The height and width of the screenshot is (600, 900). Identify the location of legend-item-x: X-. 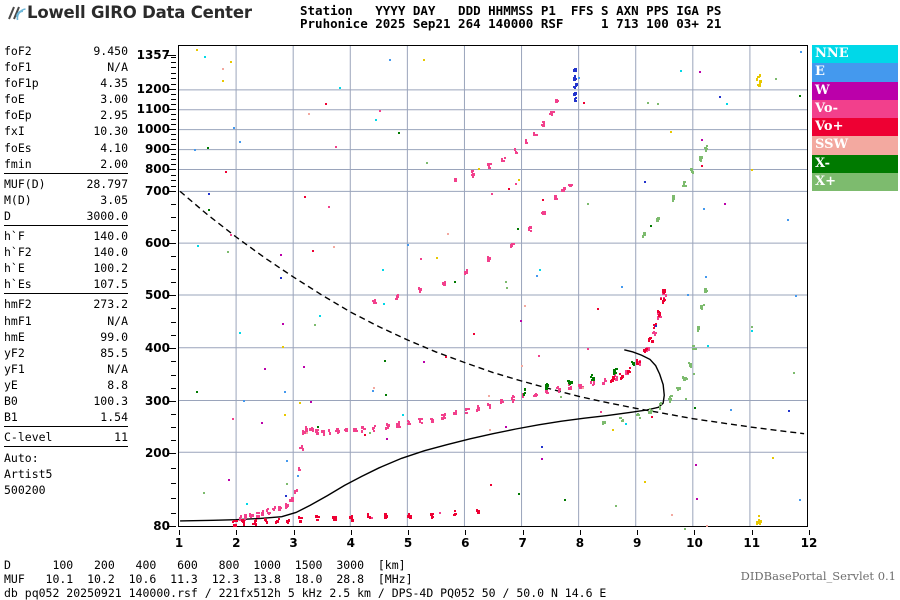
(855, 164).